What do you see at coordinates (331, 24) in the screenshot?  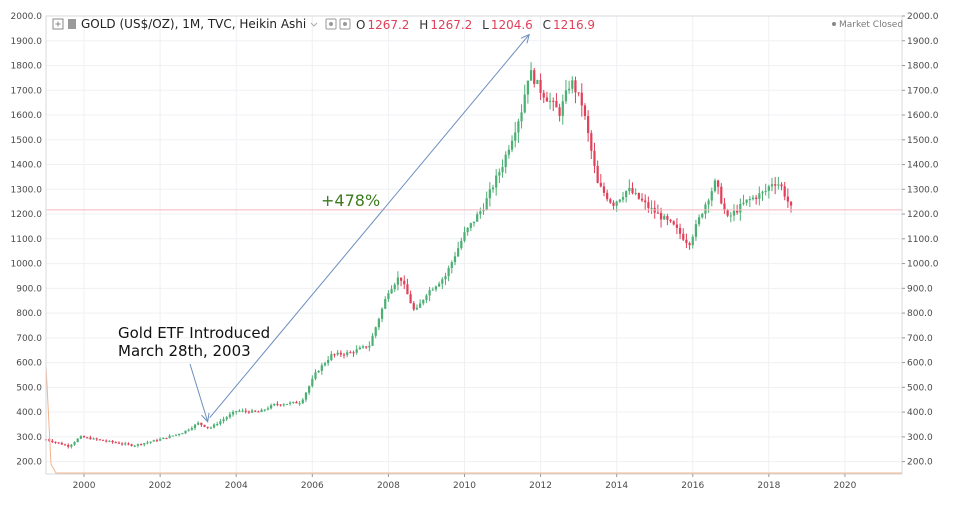 I see `settings-icon` at bounding box center [331, 24].